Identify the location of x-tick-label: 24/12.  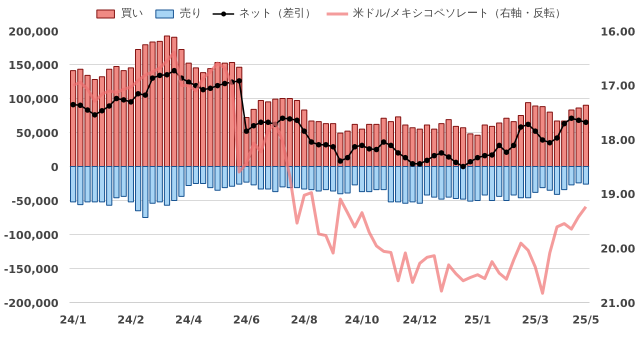
(420, 320).